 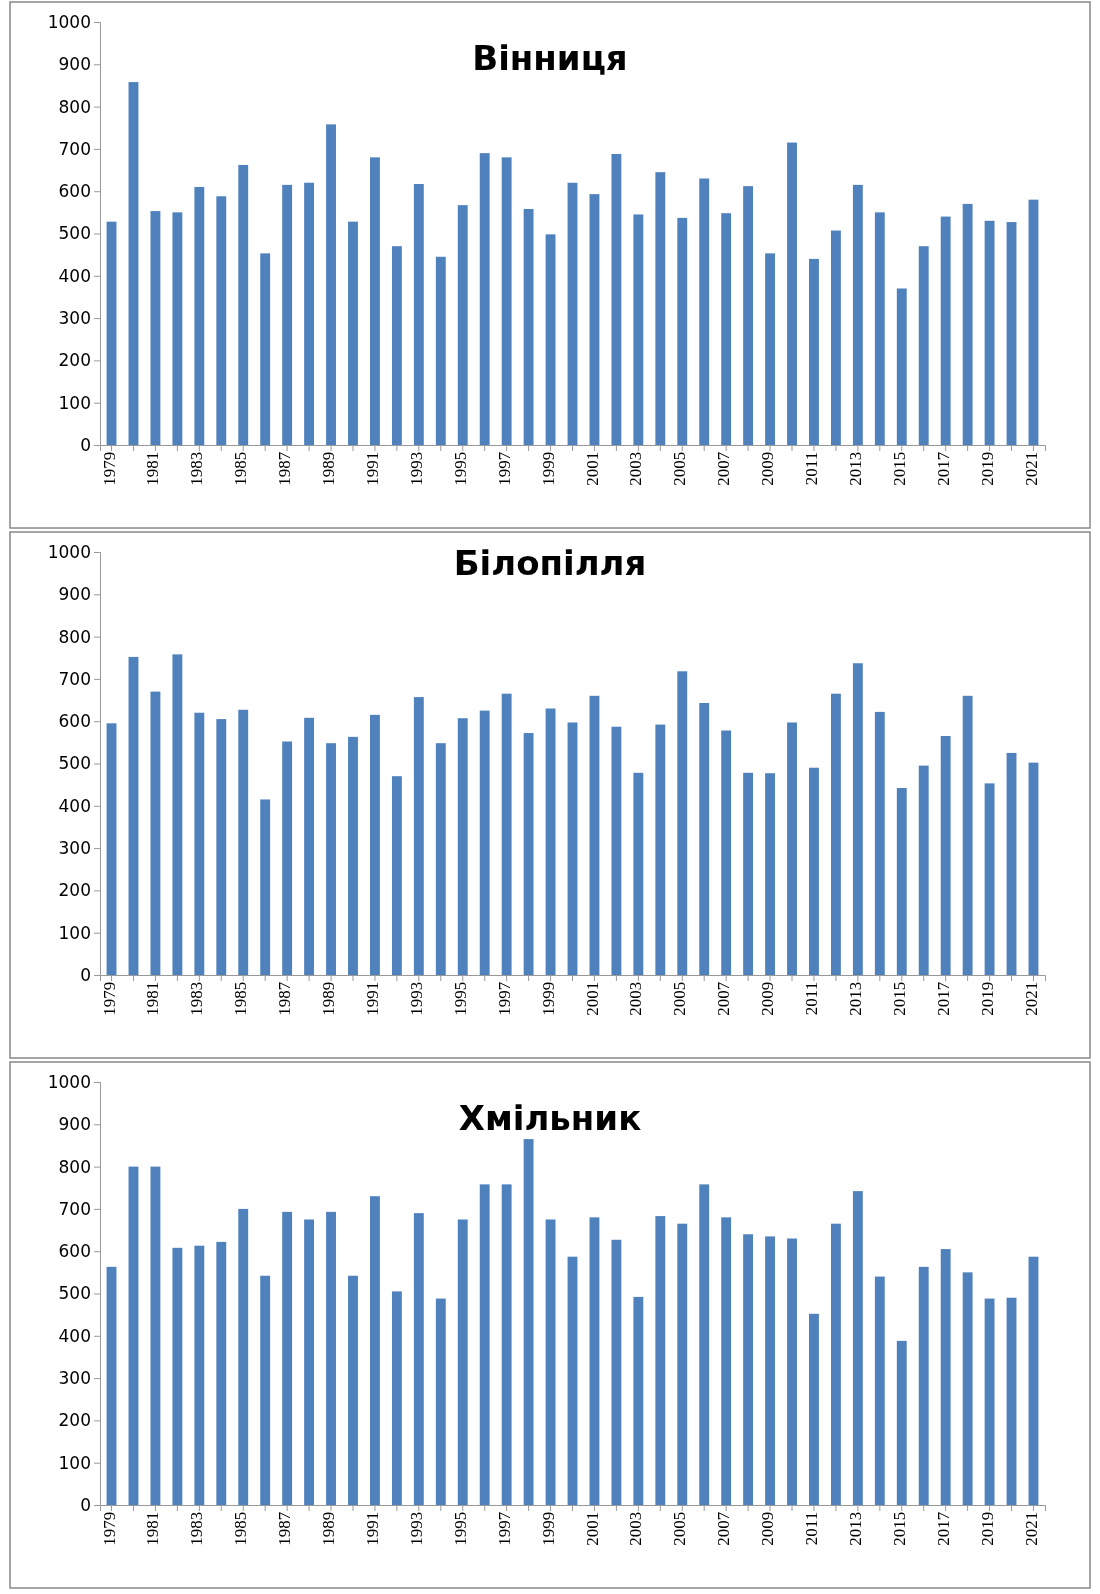 I want to click on x-tick-label: 1997, so click(x=504, y=1528).